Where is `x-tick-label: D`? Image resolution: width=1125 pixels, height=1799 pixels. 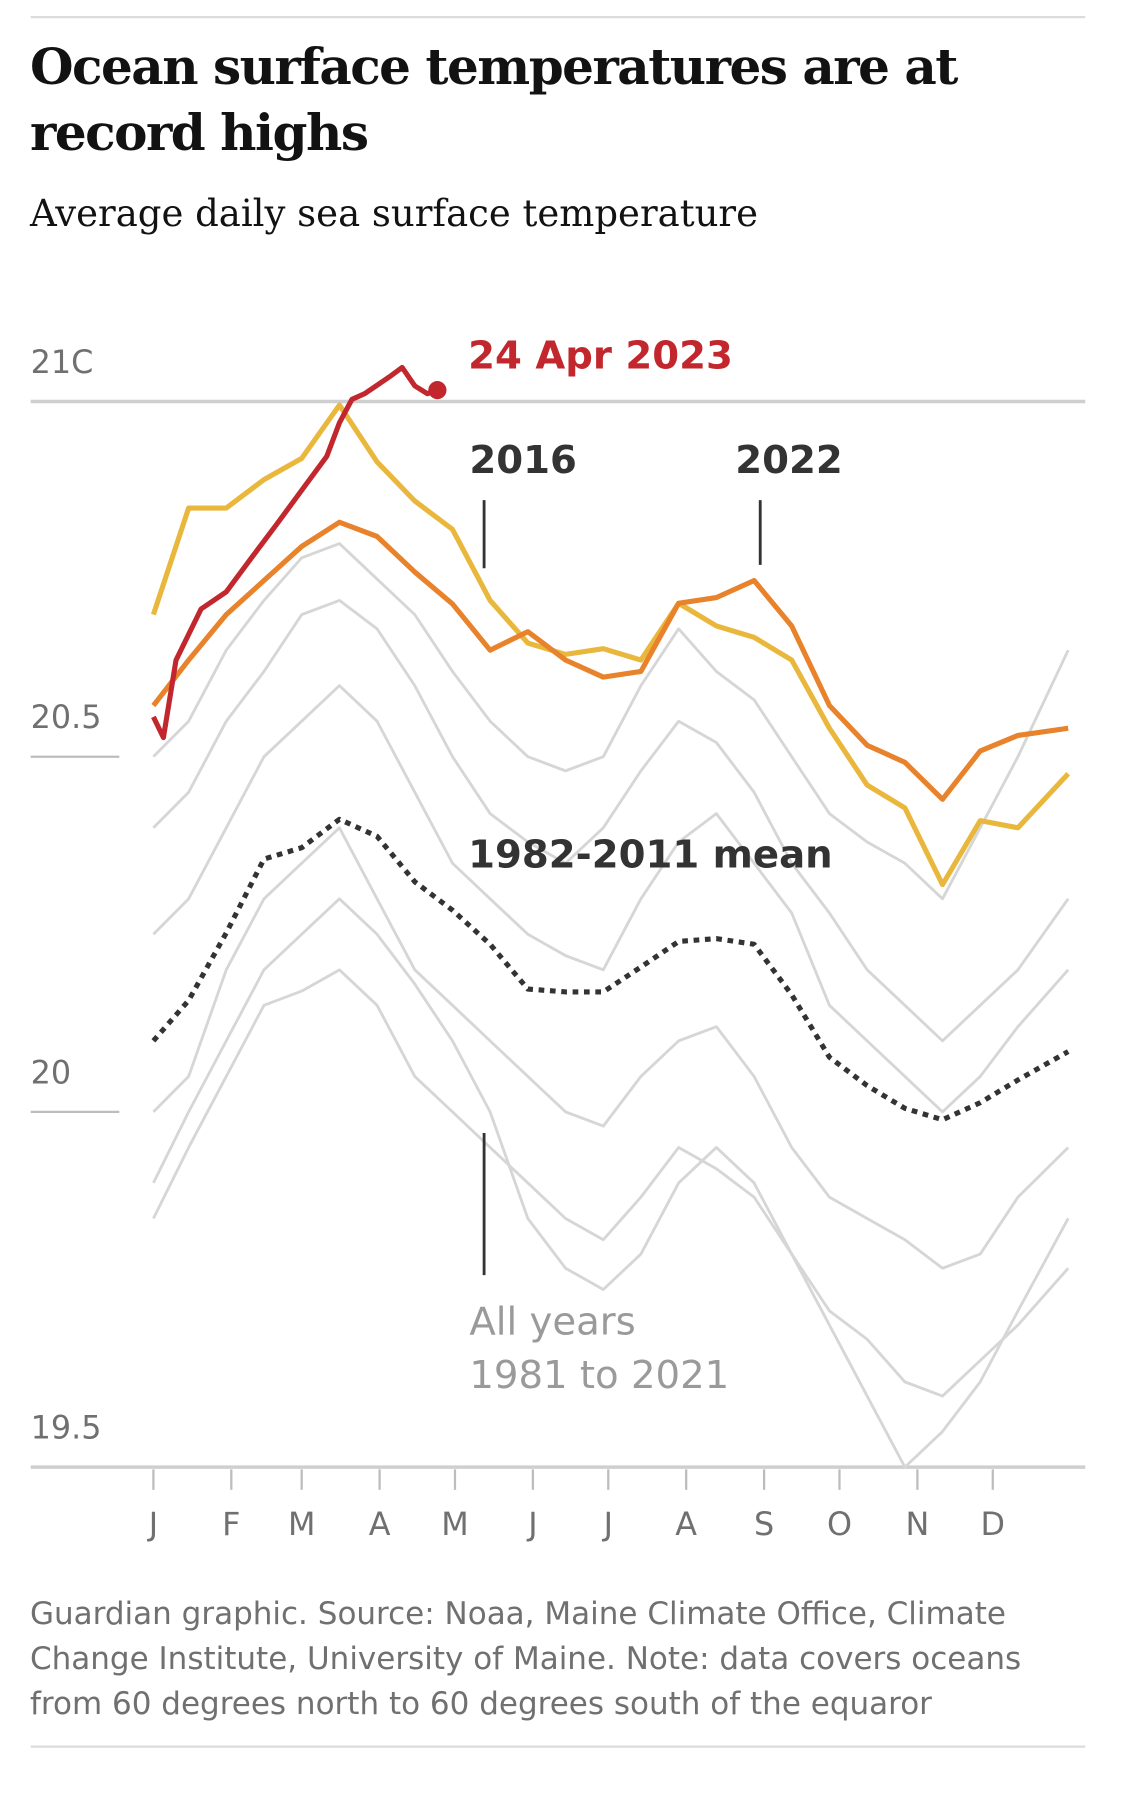
x-tick-label: D is located at coordinates (993, 1524).